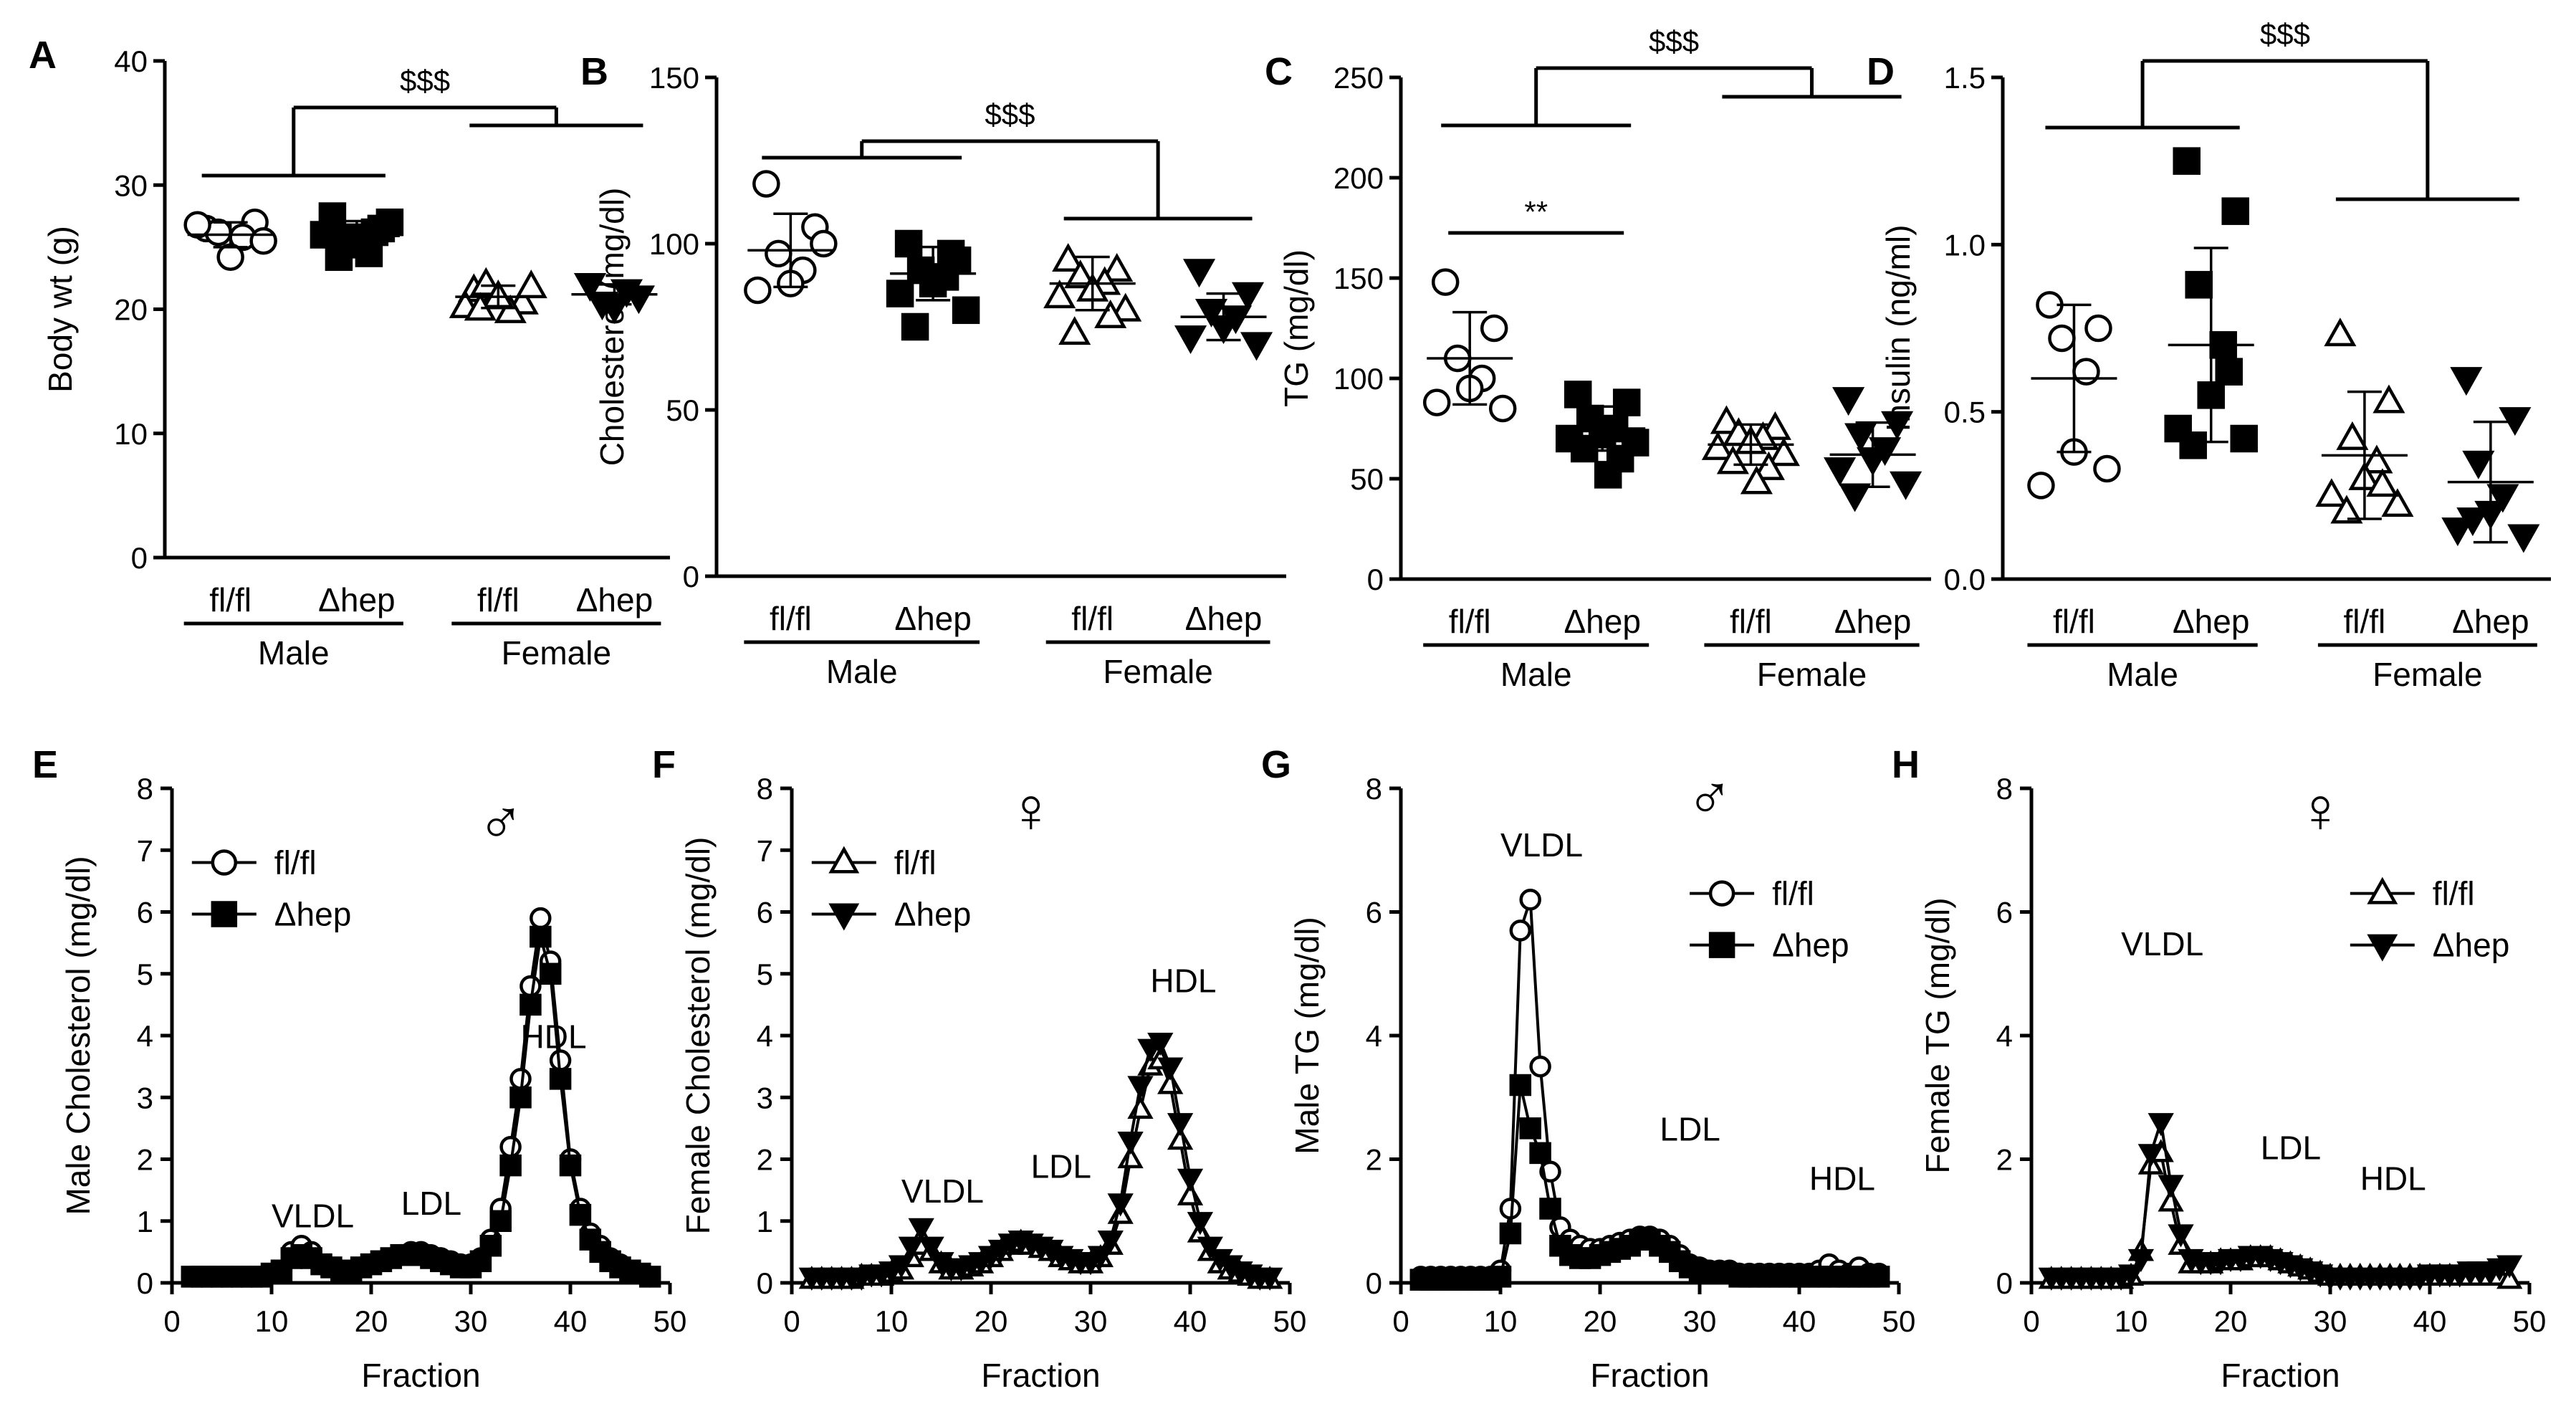 The height and width of the screenshot is (1414, 2576). What do you see at coordinates (60, 309) in the screenshot?
I see `y-axis-title: Body wt (g)` at bounding box center [60, 309].